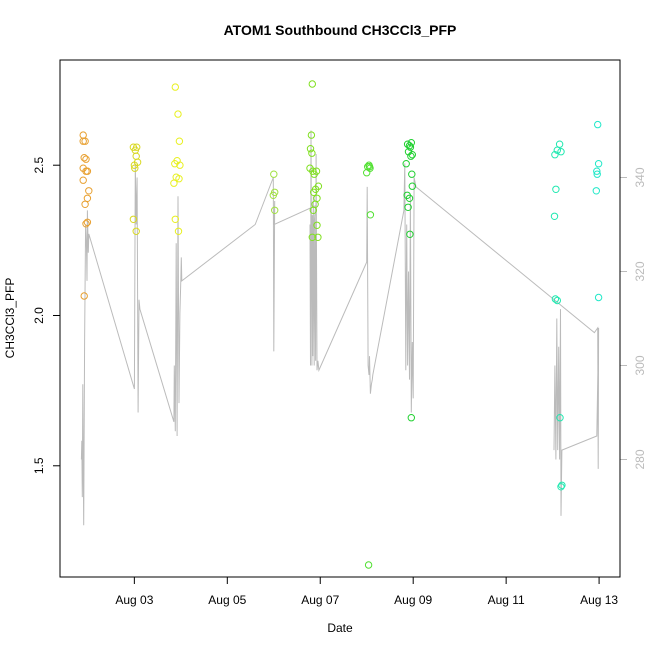 This screenshot has height=650, width=650. Describe the element at coordinates (506, 600) in the screenshot. I see `x-tick-label: Aug 11` at that location.